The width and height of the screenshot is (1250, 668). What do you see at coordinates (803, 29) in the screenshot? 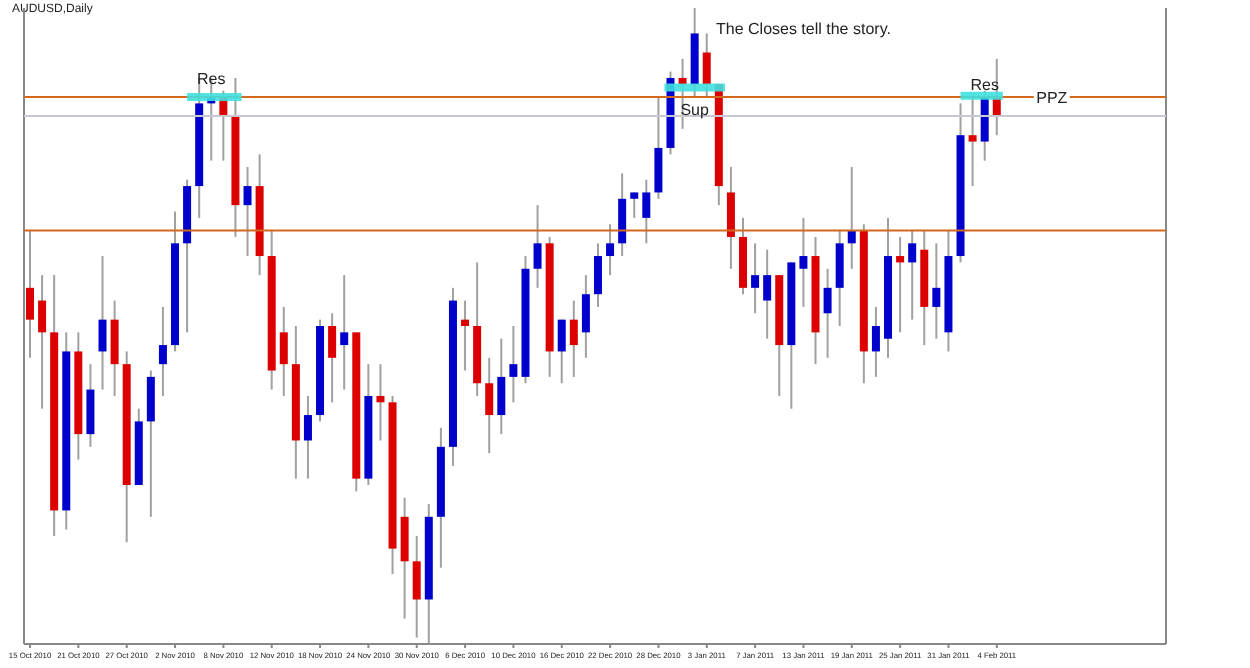
I see `annotation: The Closes tell the story.` at bounding box center [803, 29].